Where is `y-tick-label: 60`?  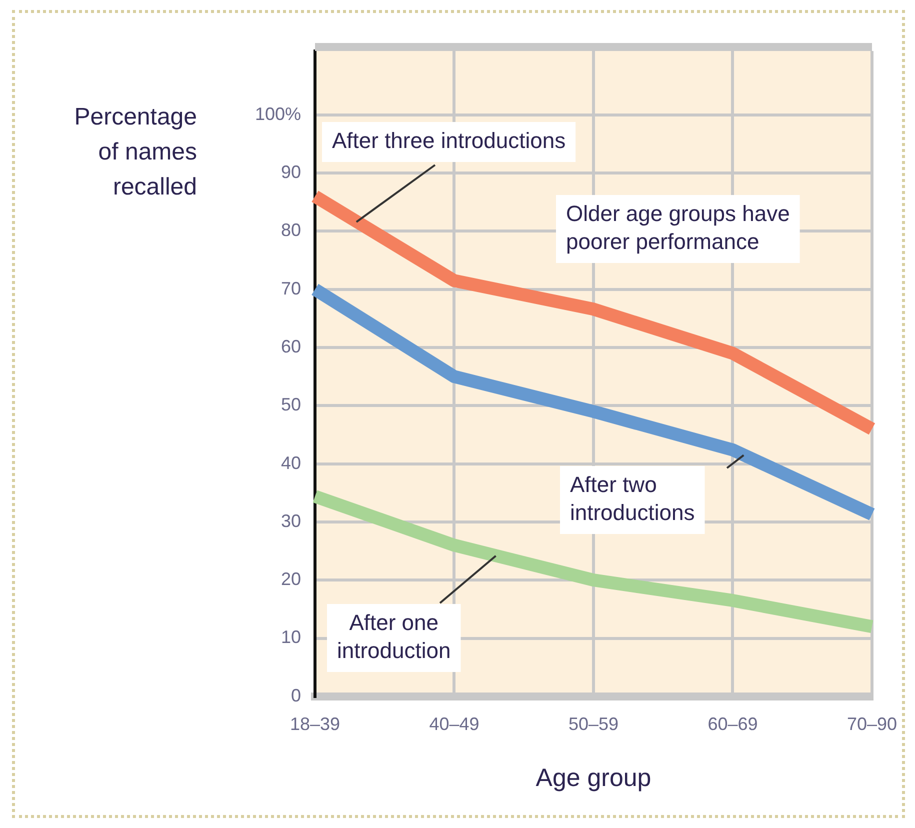
y-tick-label: 60 is located at coordinates (290, 346).